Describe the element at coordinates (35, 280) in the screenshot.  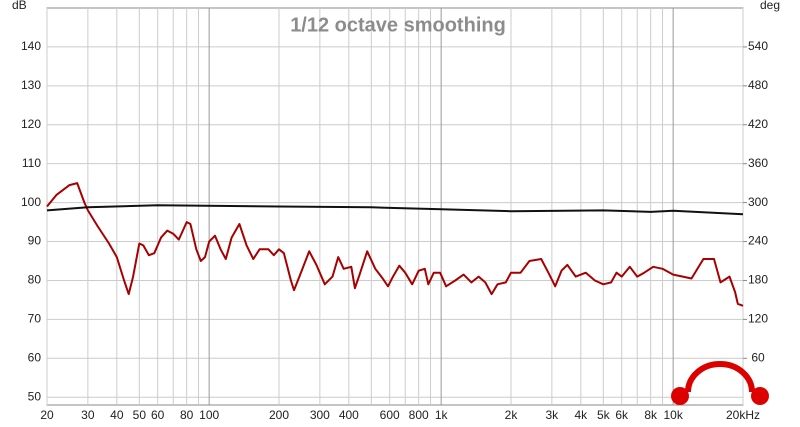
I see `y-tick-label: 80` at that location.